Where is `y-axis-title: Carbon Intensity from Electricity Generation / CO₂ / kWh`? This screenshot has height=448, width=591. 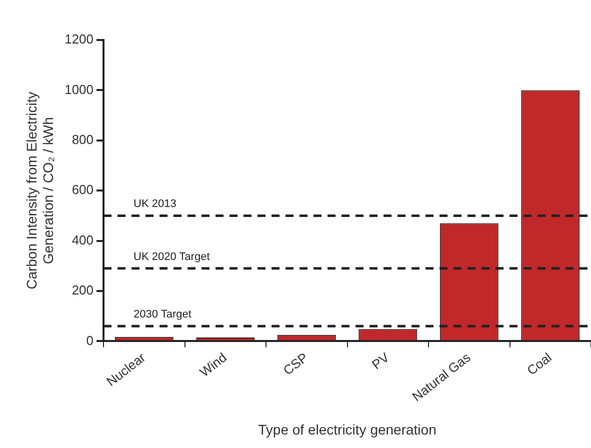
y-axis-title: Carbon Intensity from Electricity Generation / CO₂ / kWh is located at coordinates (39, 191).